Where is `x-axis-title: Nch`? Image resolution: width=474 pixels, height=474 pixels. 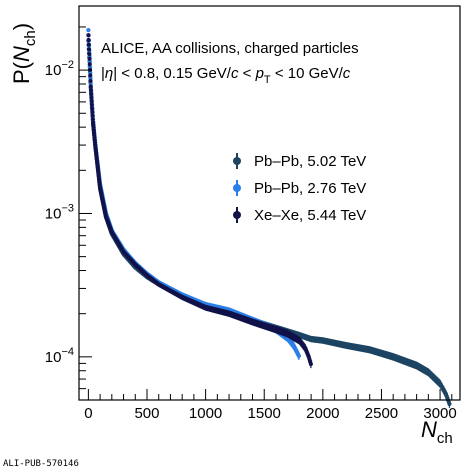
x-axis-title: Nch is located at coordinates (437, 432).